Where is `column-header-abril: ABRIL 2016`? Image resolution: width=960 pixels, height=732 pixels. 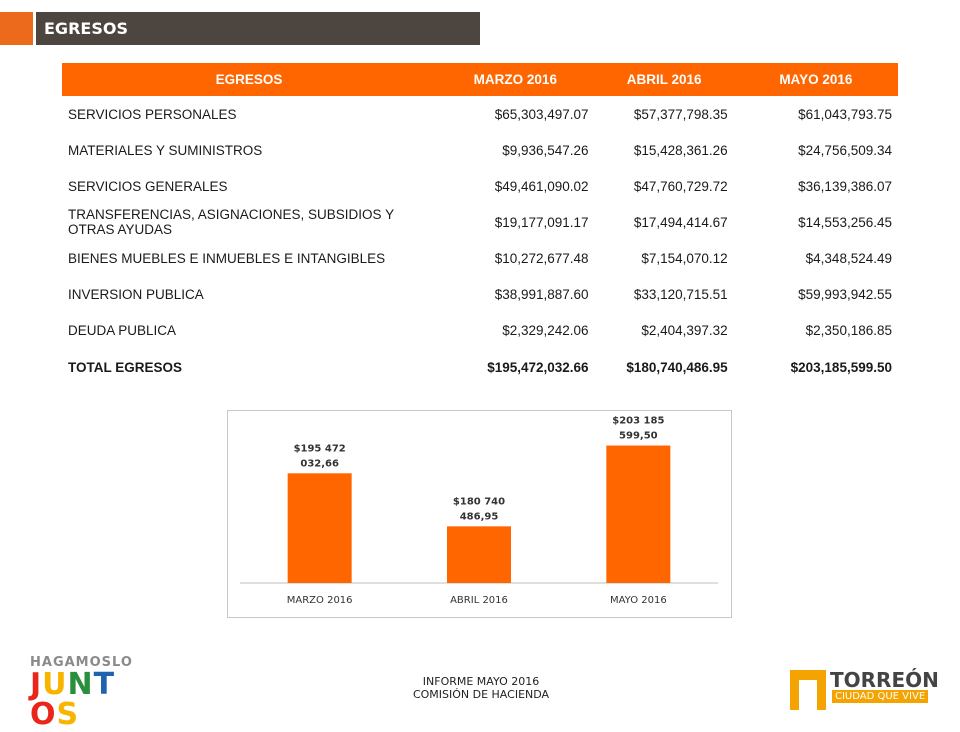
column-header-abril: ABRIL 2016 is located at coordinates (664, 79).